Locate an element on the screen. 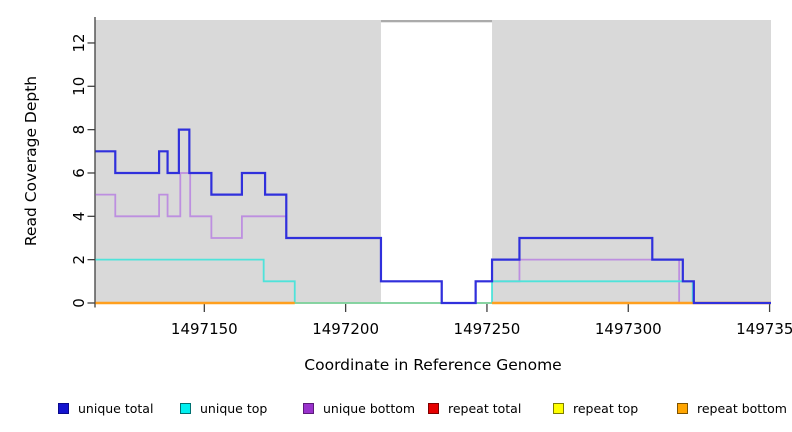  x-tick-label: 1497200 is located at coordinates (345, 329).